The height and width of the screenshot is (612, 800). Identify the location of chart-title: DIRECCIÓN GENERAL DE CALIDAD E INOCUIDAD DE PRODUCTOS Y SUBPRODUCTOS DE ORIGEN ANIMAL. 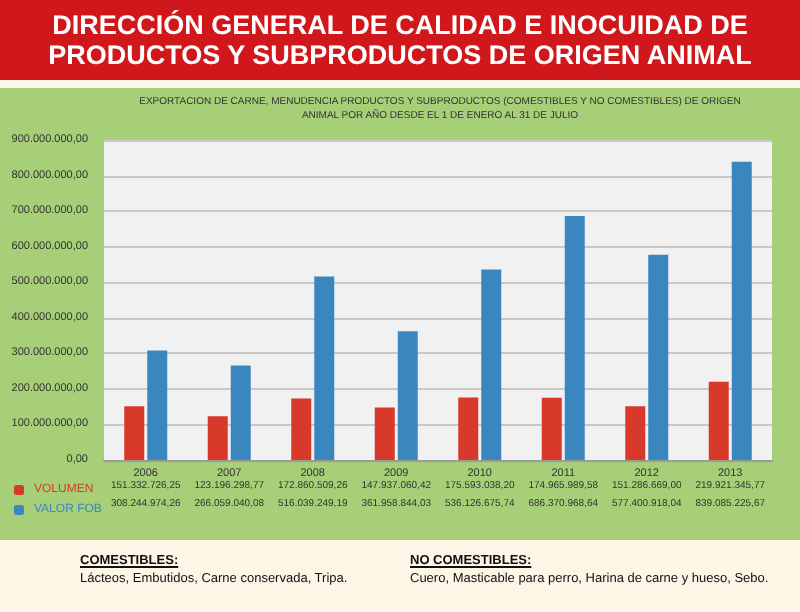
(400, 40).